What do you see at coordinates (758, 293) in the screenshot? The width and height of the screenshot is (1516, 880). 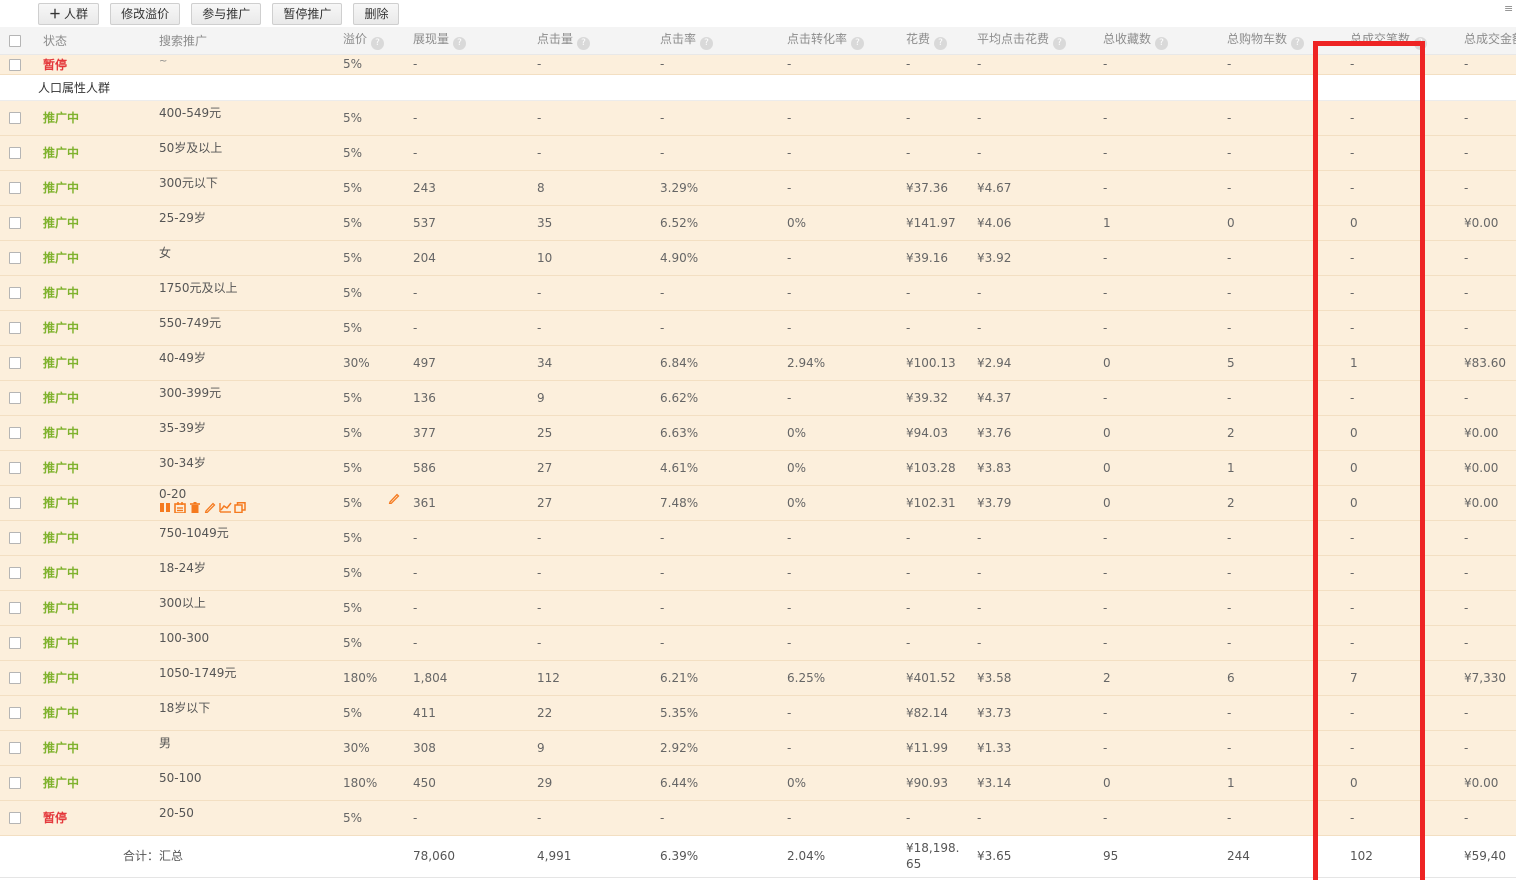 I see `table-row: 推广中 1750元及以上 5% - - - - - - - - - -` at bounding box center [758, 293].